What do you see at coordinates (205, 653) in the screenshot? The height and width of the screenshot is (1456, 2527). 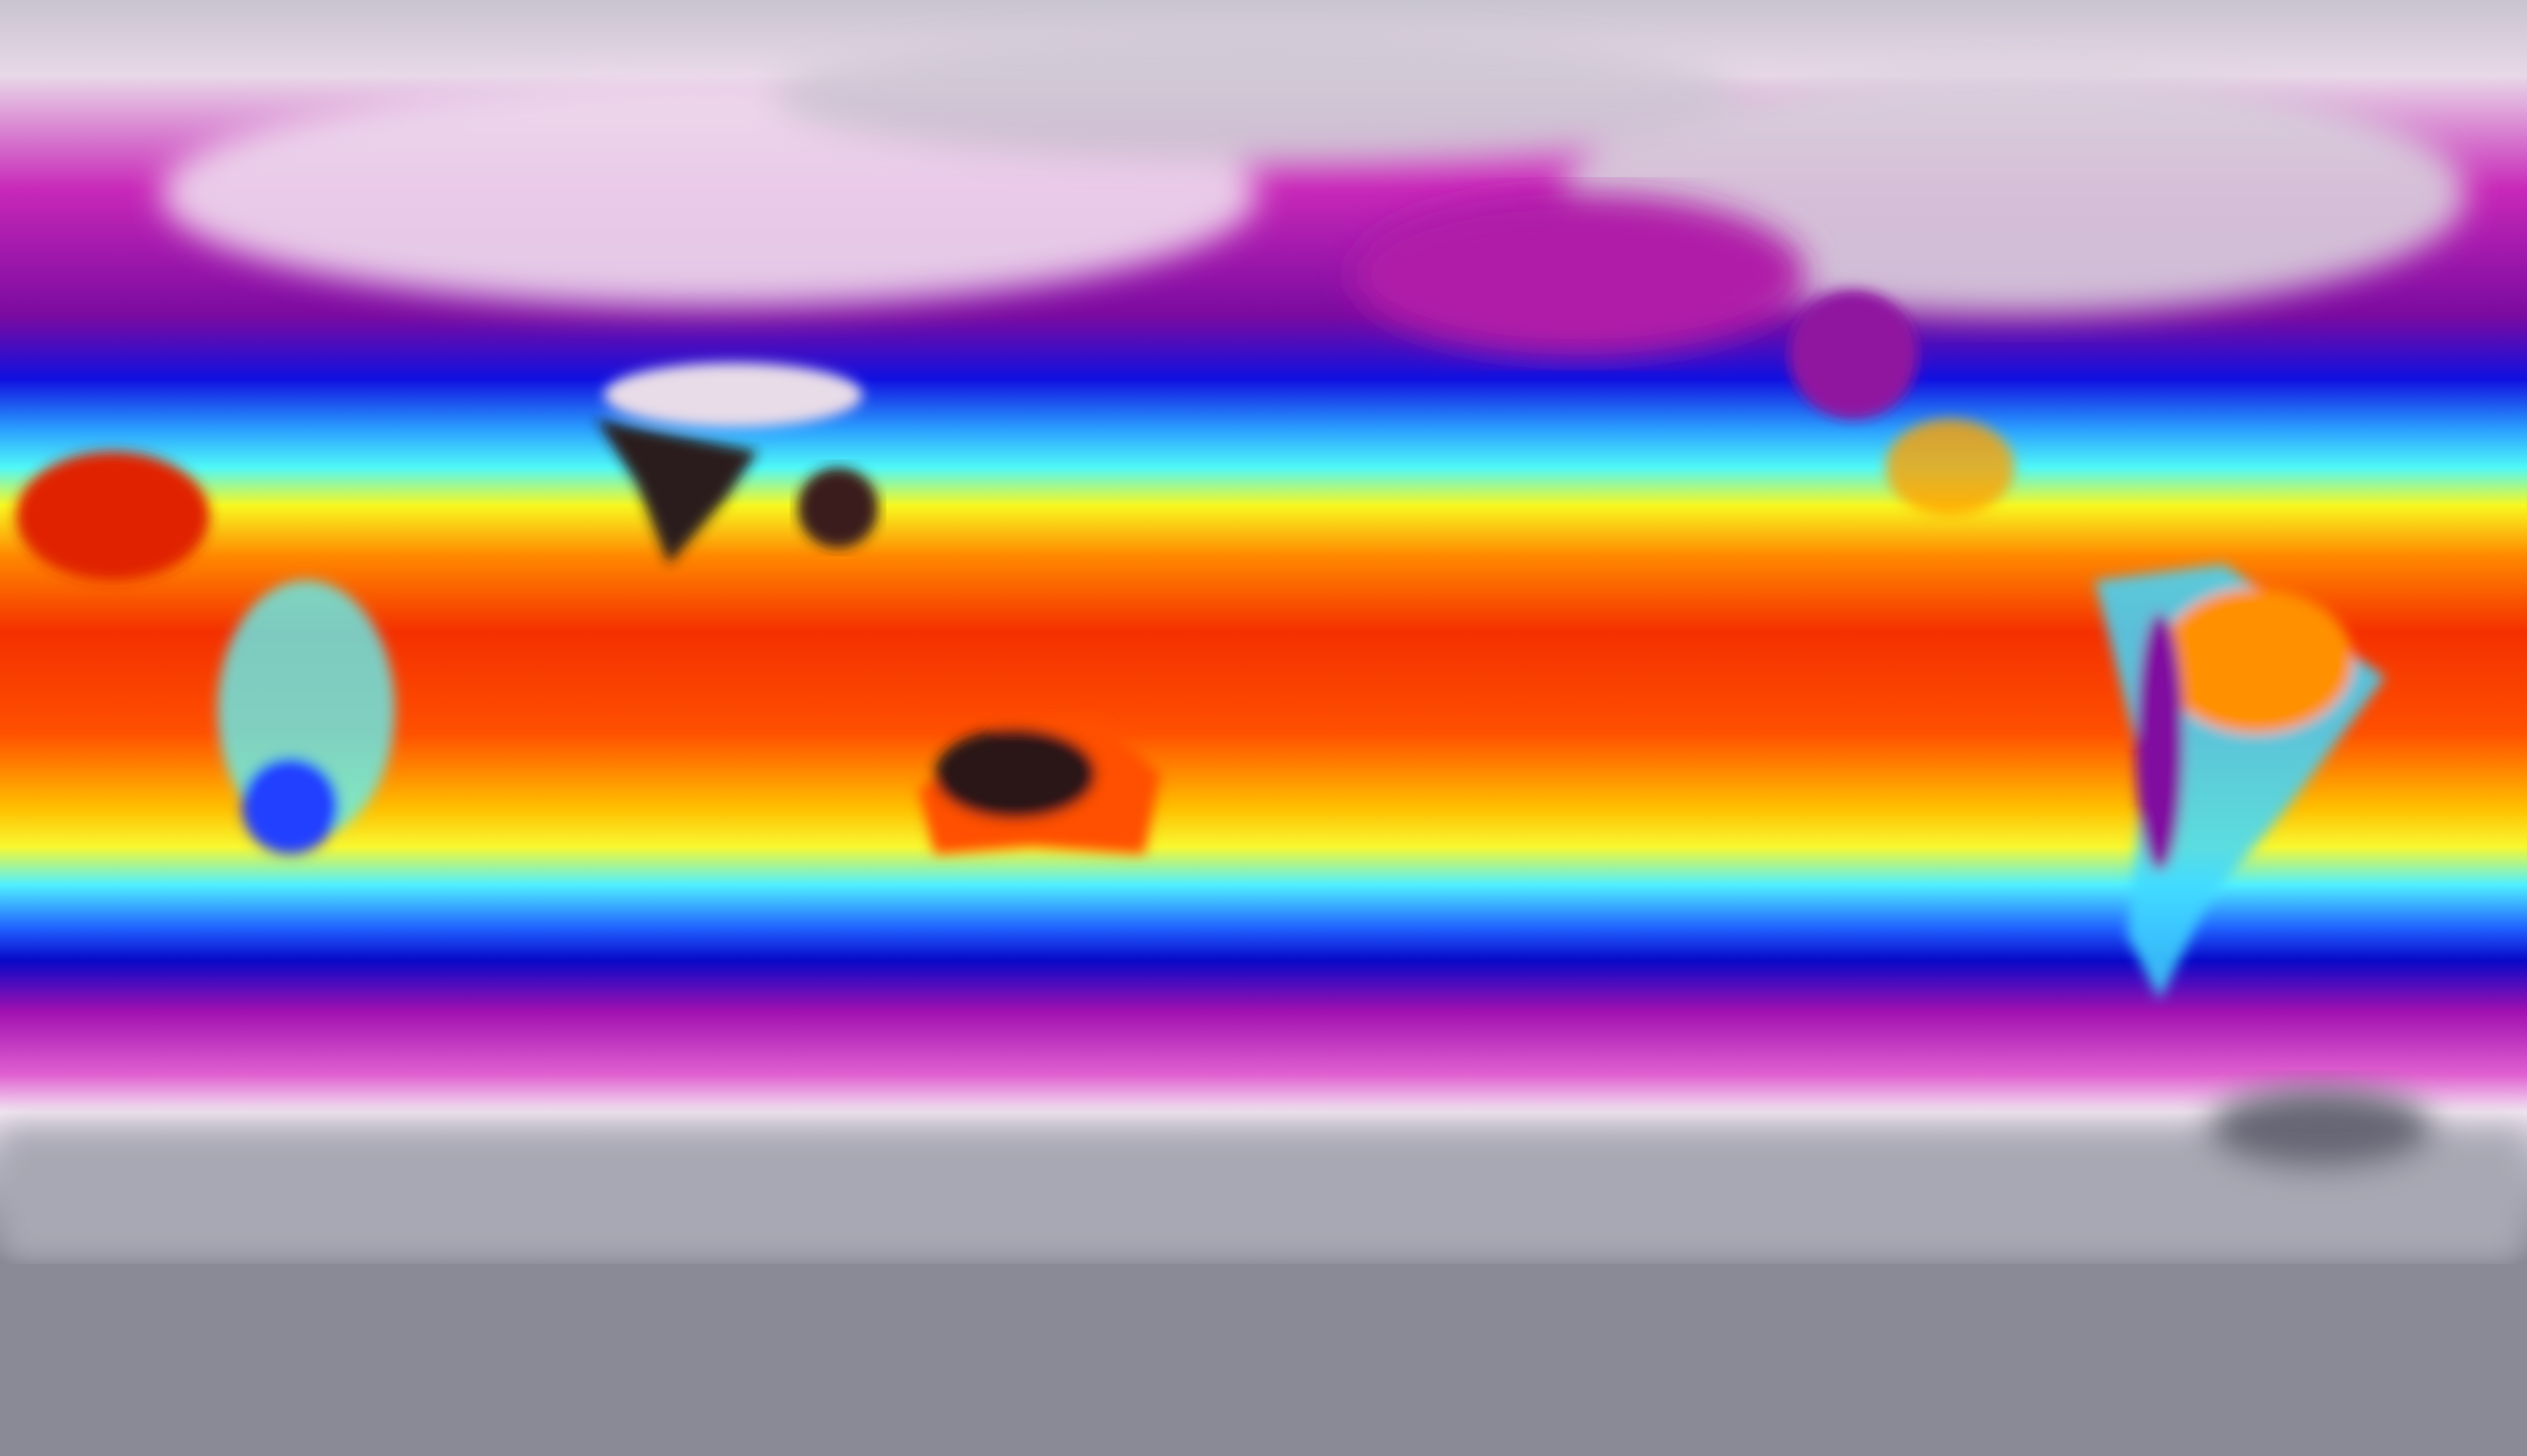 I see `africa` at bounding box center [205, 653].